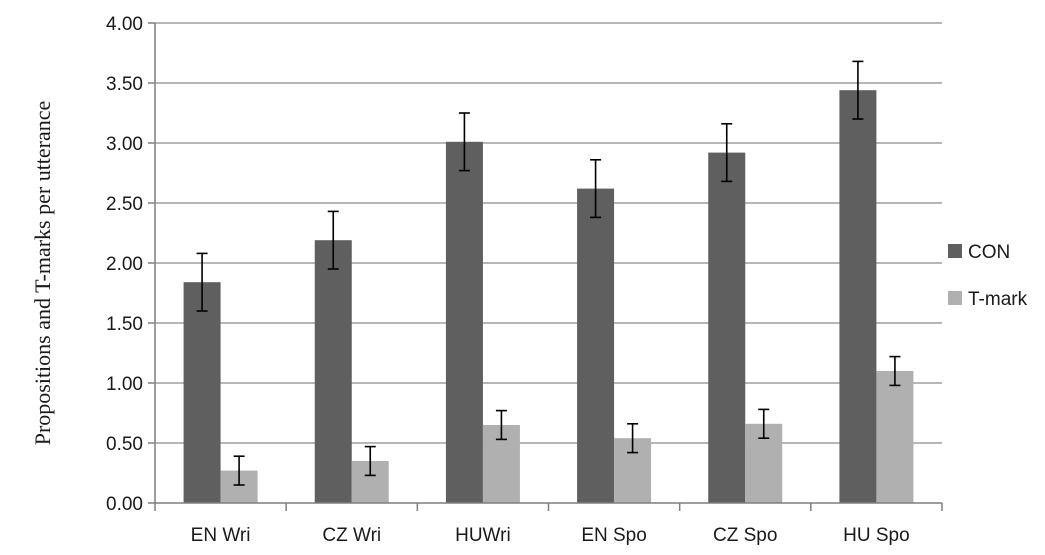 This screenshot has height=555, width=1045. What do you see at coordinates (124, 504) in the screenshot?
I see `y-tick-label: 0.00` at bounding box center [124, 504].